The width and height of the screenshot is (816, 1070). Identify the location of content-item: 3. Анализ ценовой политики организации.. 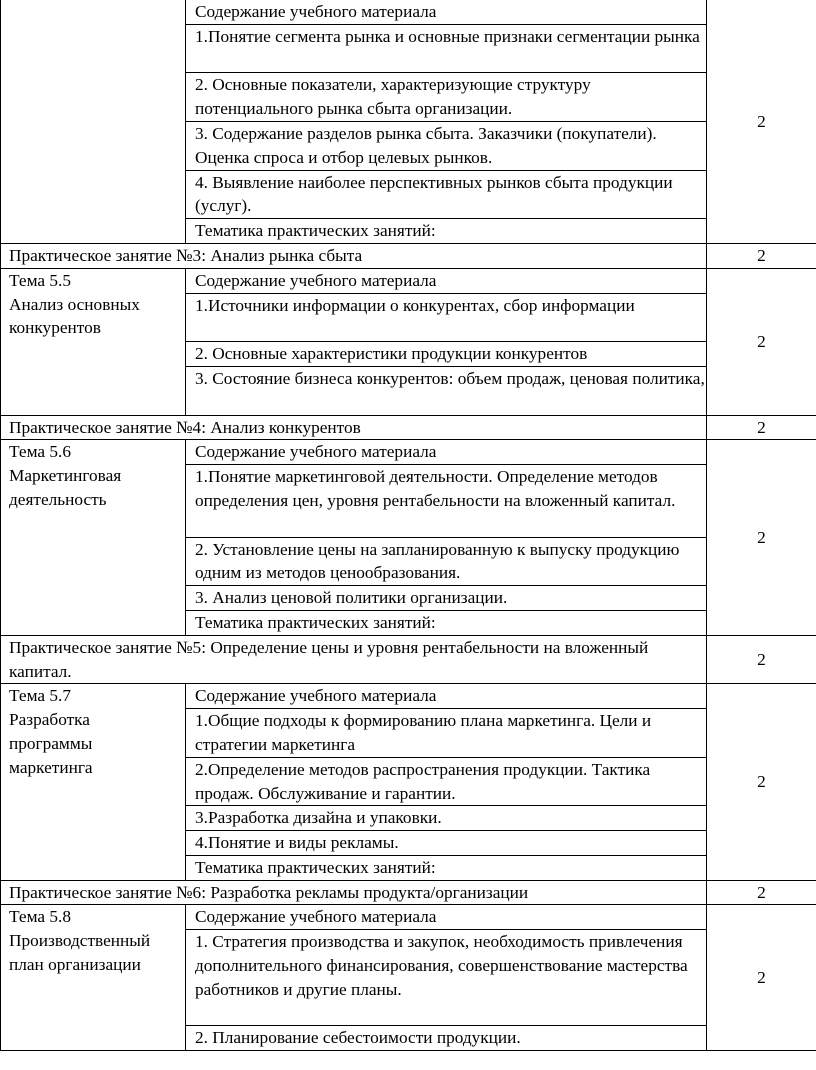
(446, 598).